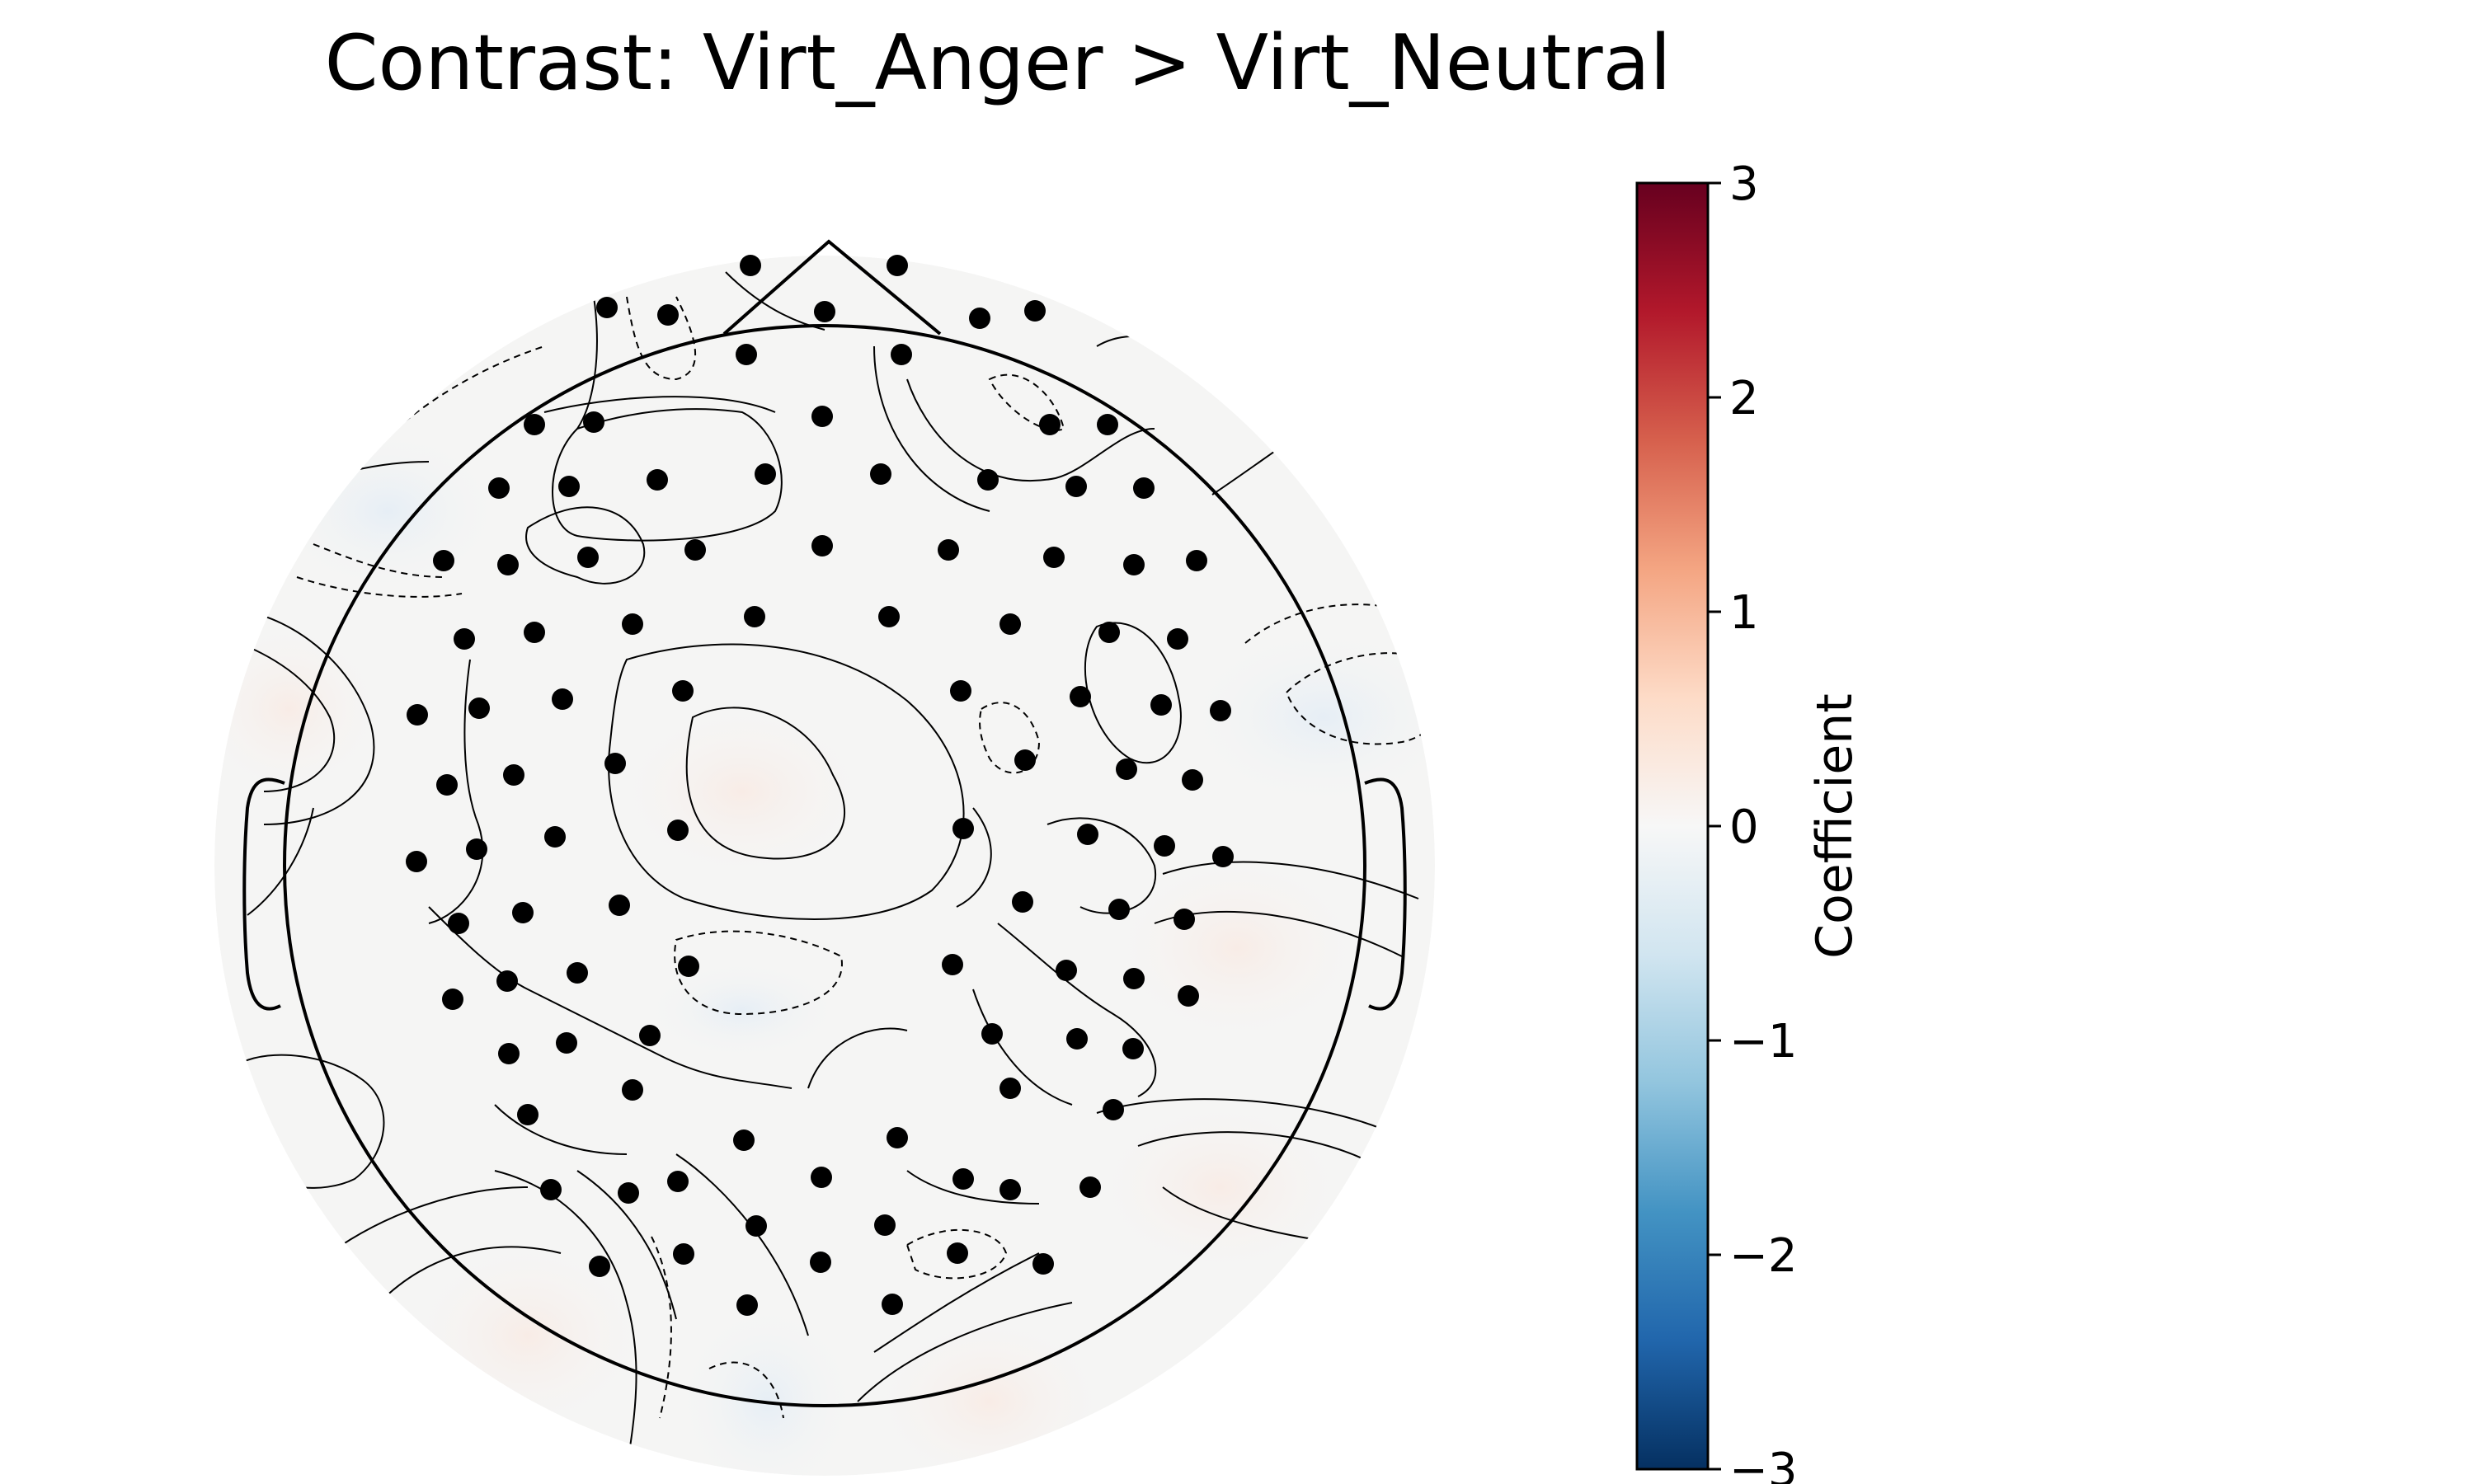  I want to click on colorbar-tick-label: 2, so click(1744, 398).